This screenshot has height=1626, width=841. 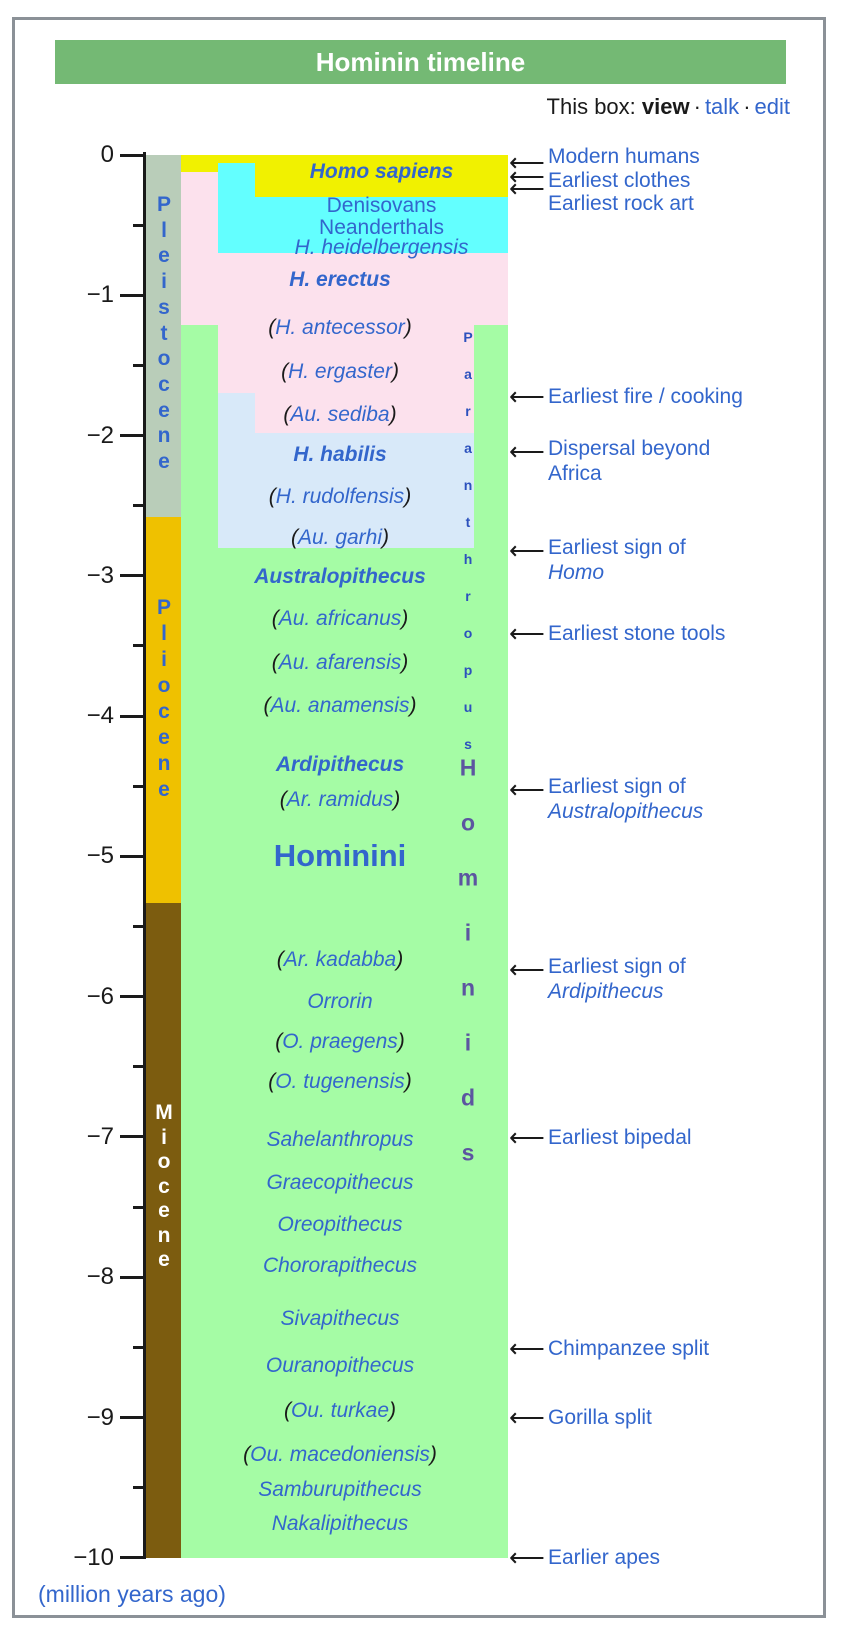 I want to click on species-label: (O. praegens), so click(x=340, y=1041).